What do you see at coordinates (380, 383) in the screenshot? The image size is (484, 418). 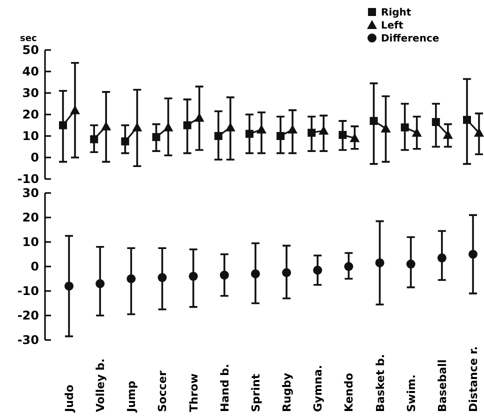 I see `x-tick-label: Basket b.` at bounding box center [380, 383].